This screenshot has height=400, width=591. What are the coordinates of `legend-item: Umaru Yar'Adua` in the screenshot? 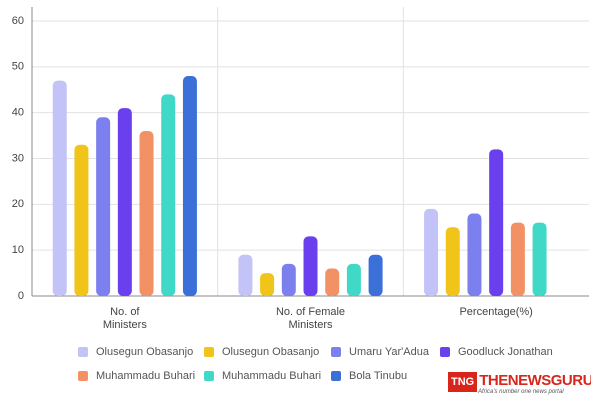 It's located at (380, 352).